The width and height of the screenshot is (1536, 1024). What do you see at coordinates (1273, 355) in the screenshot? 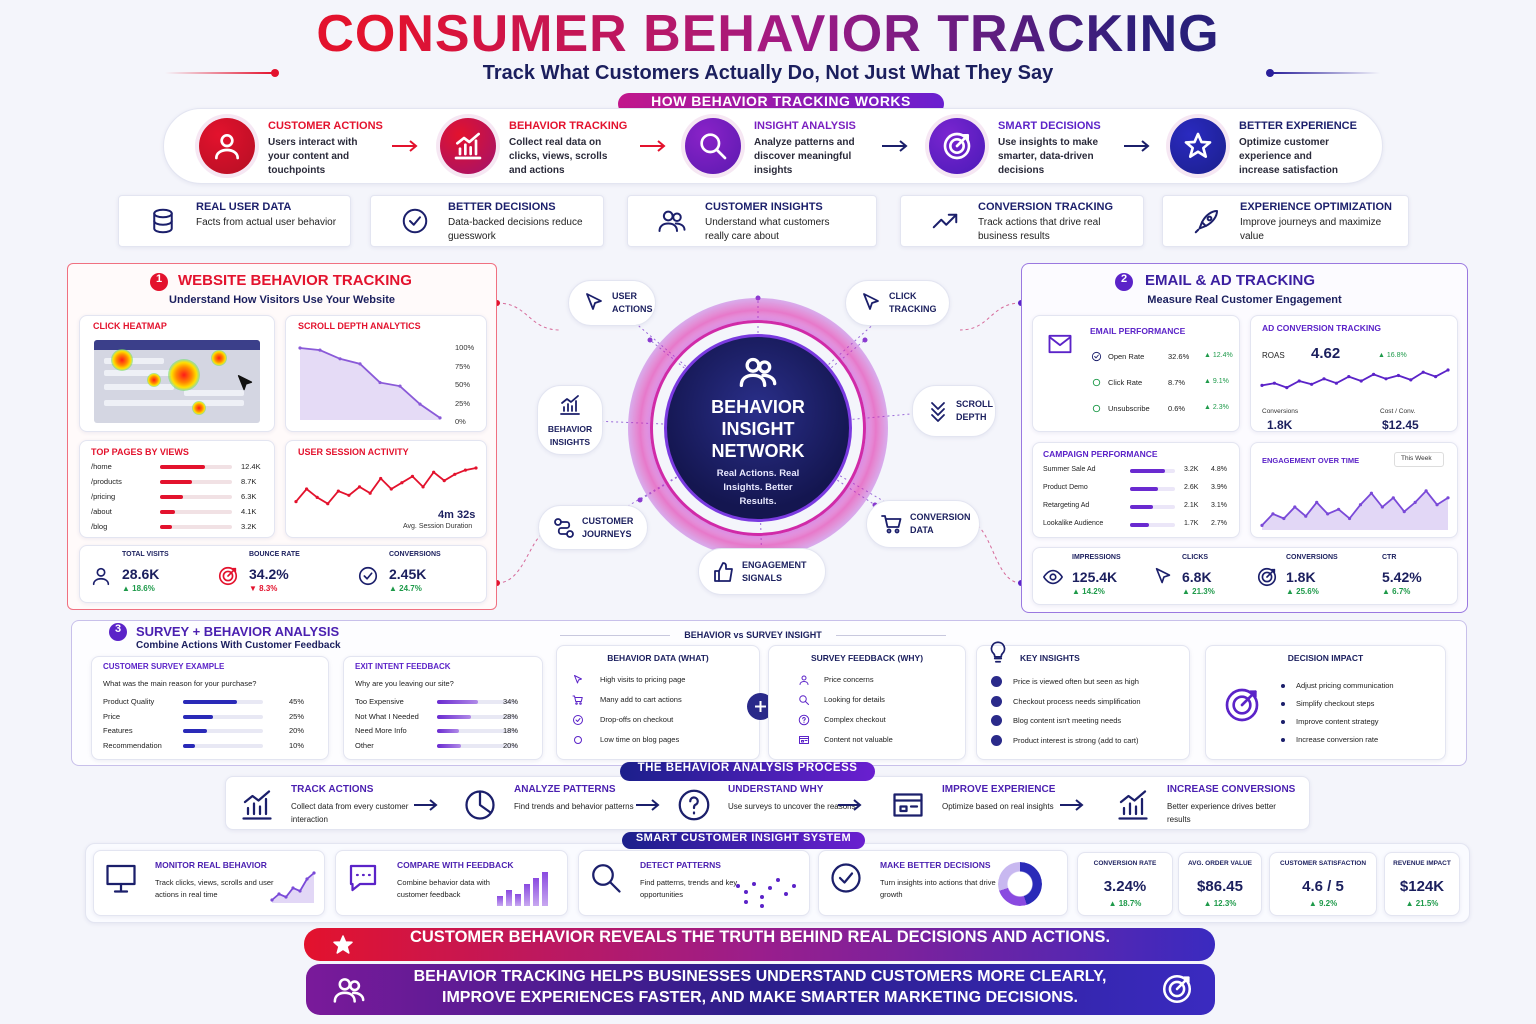
I see `roas-label: ROAS` at bounding box center [1273, 355].